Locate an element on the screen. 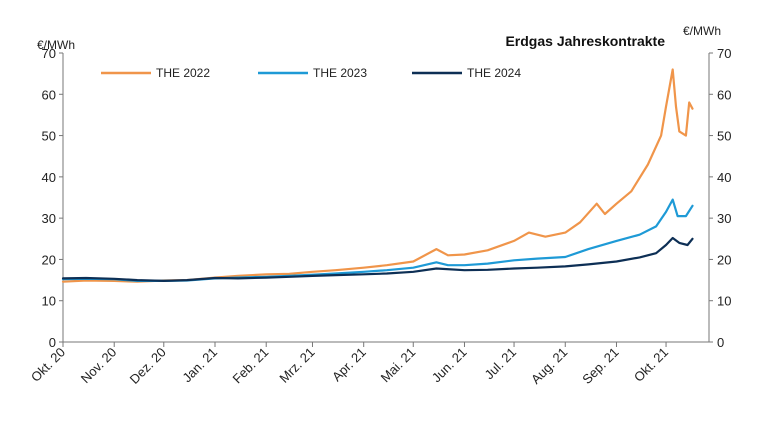 The image size is (760, 427). x-tick-label: Jan. 21 is located at coordinates (199, 365).